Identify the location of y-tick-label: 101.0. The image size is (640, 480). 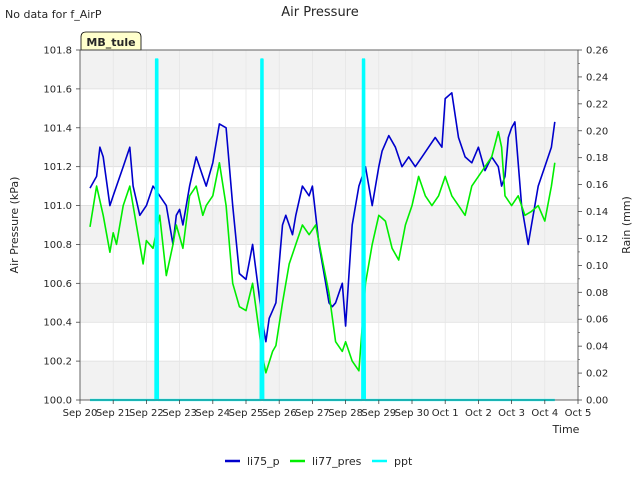
(57, 206).